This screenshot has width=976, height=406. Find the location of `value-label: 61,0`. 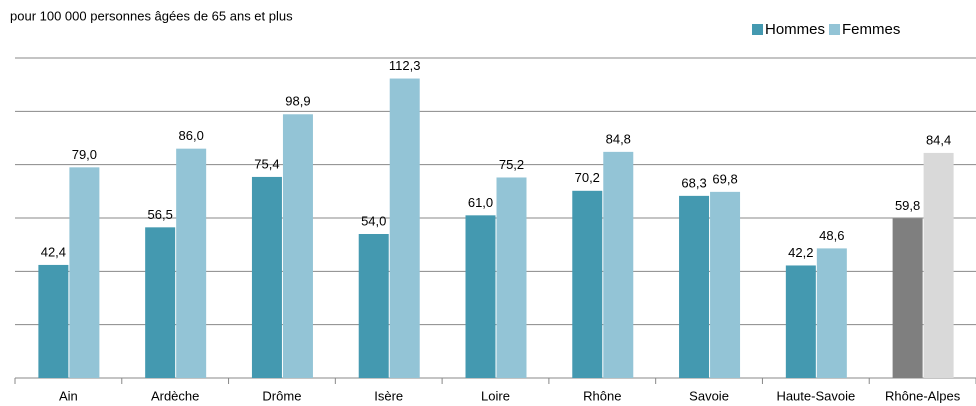

value-label: 61,0 is located at coordinates (480, 202).